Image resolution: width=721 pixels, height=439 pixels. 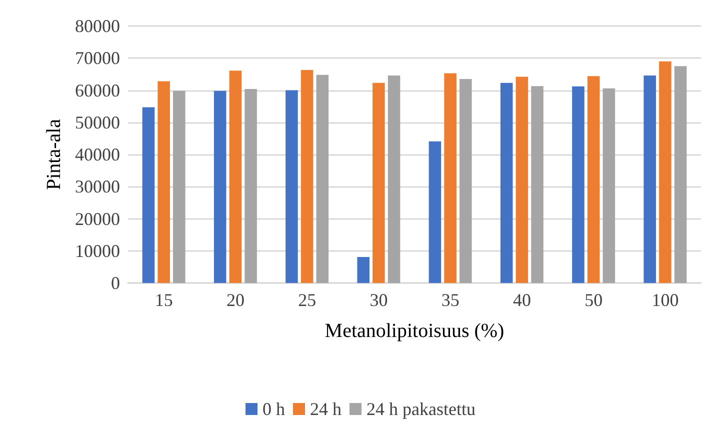 What do you see at coordinates (326, 409) in the screenshot?
I see `legend-label: 24 h` at bounding box center [326, 409].